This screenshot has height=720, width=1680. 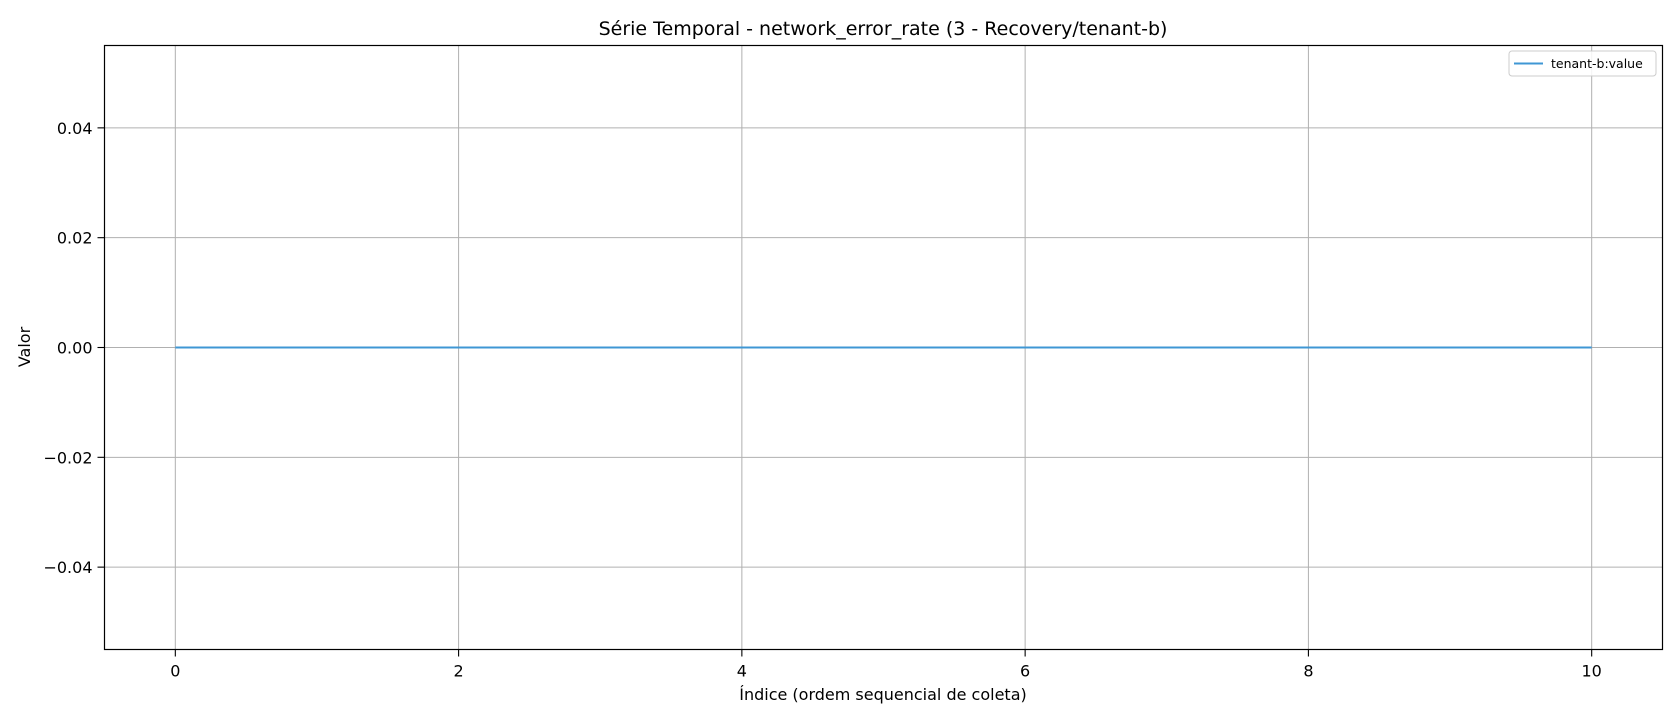 I want to click on y-tick-label: −0.02, so click(x=67, y=457).